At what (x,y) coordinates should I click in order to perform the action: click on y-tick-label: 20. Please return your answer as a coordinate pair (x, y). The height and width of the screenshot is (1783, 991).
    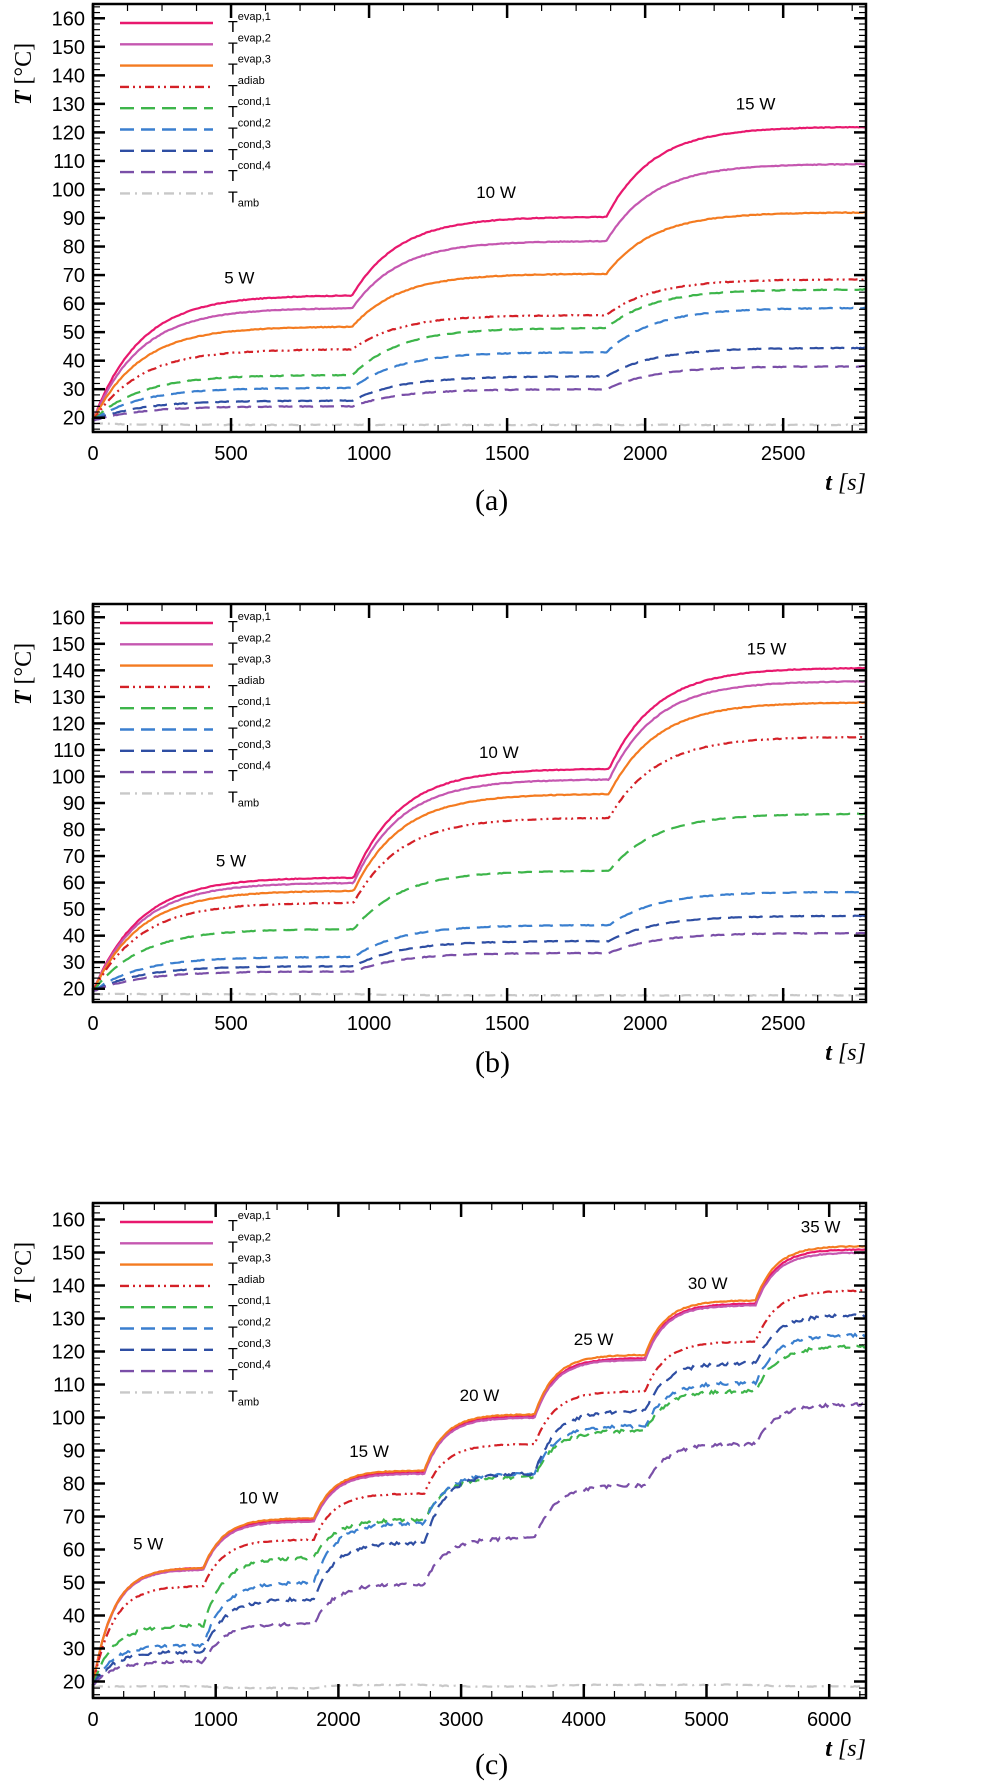
    Looking at the image, I should click on (74, 419).